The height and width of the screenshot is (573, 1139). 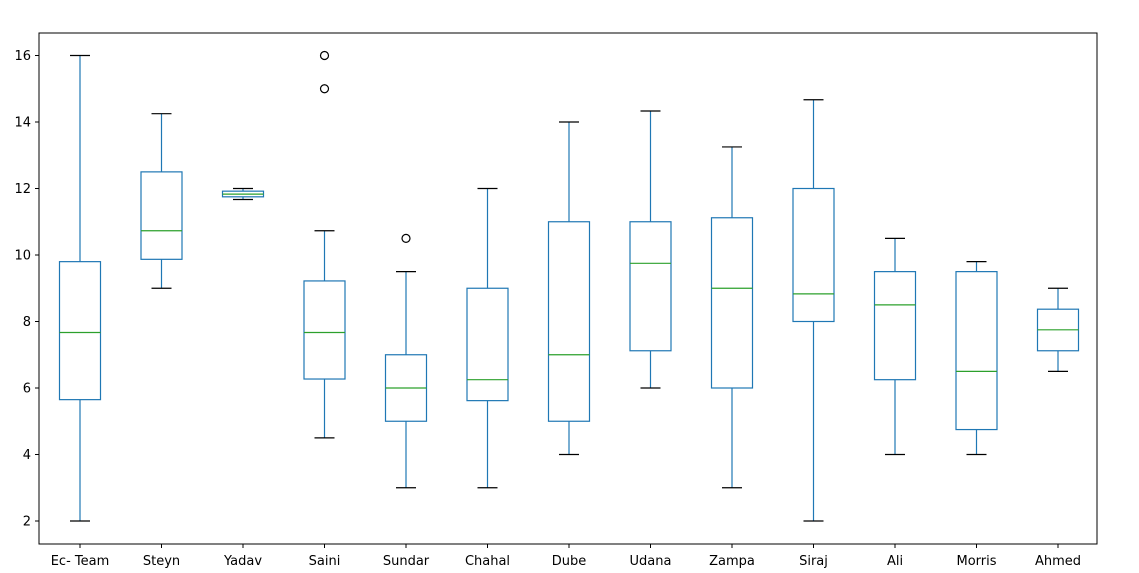 What do you see at coordinates (1058, 561) in the screenshot?
I see `x-tick-label: Ahmed` at bounding box center [1058, 561].